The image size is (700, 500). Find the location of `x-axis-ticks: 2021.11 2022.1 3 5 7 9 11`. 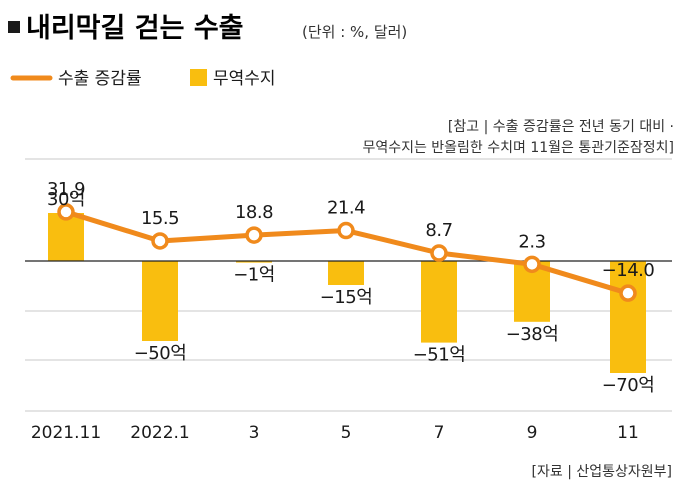

x-axis-ticks: 2021.11 2022.1 3 5 7 9 11 is located at coordinates (335, 433).